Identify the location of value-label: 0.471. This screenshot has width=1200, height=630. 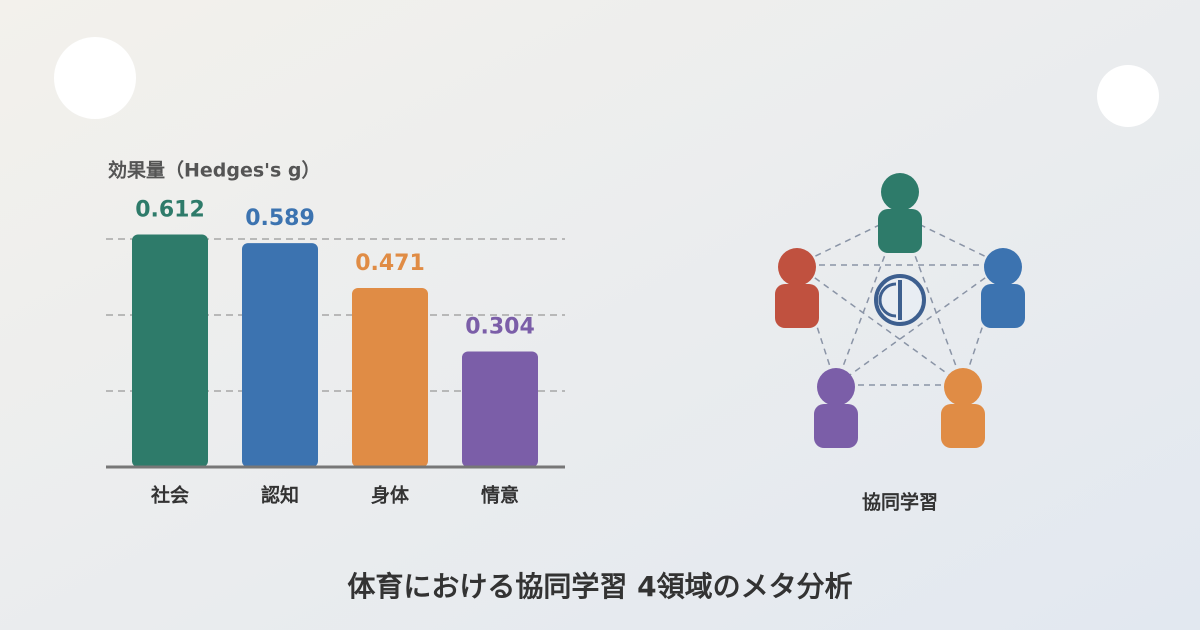
(390, 263).